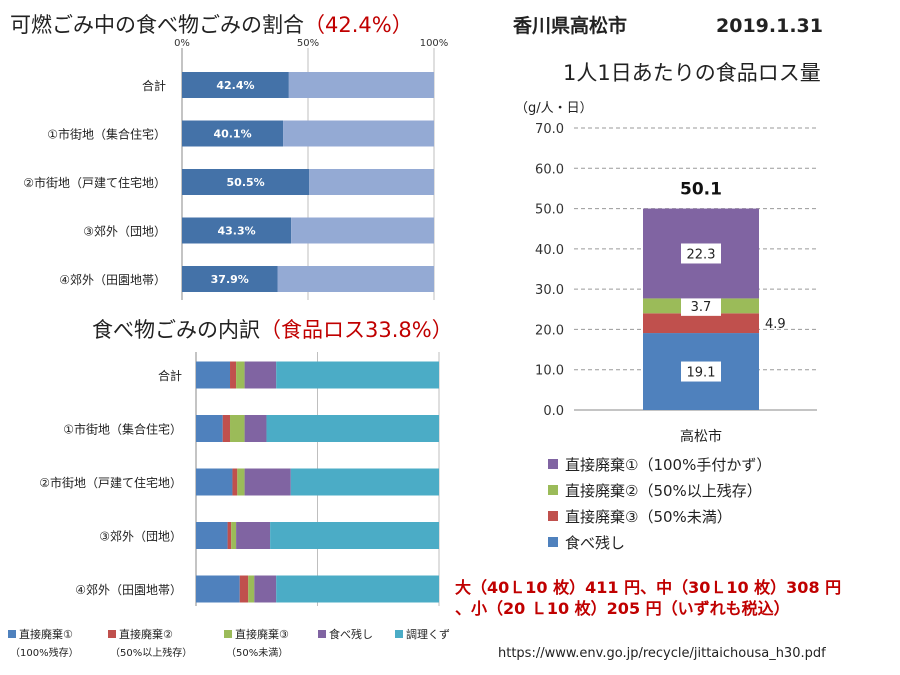 The image size is (900, 675). I want to click on chart2-category-label: ②市街地（戸建て住宅地）, so click(110, 482).